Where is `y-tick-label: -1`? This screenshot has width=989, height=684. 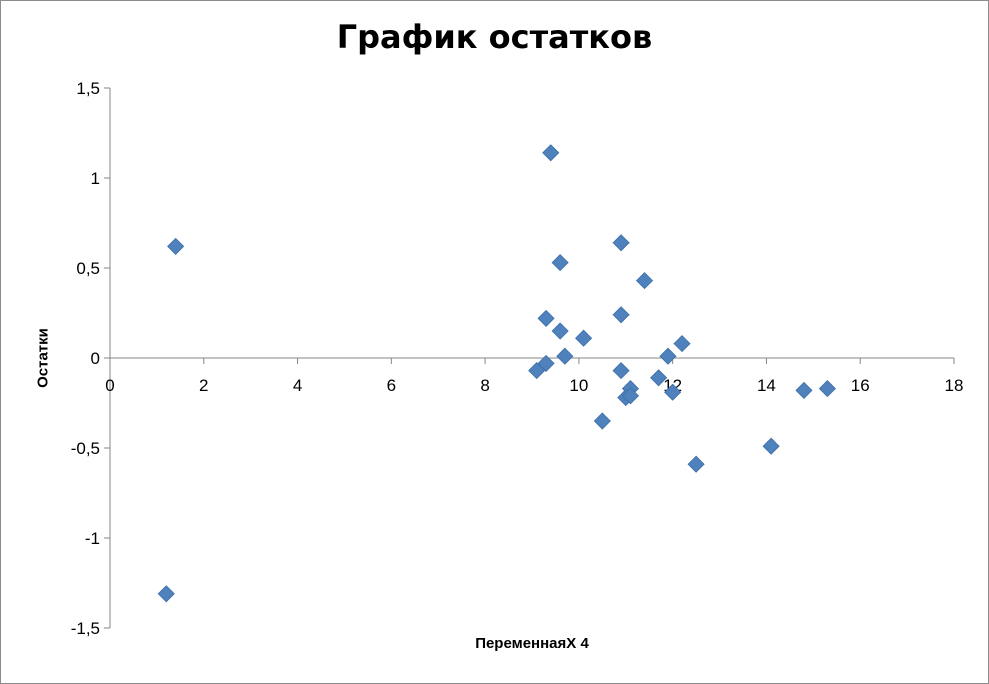 y-tick-label: -1 is located at coordinates (92, 538).